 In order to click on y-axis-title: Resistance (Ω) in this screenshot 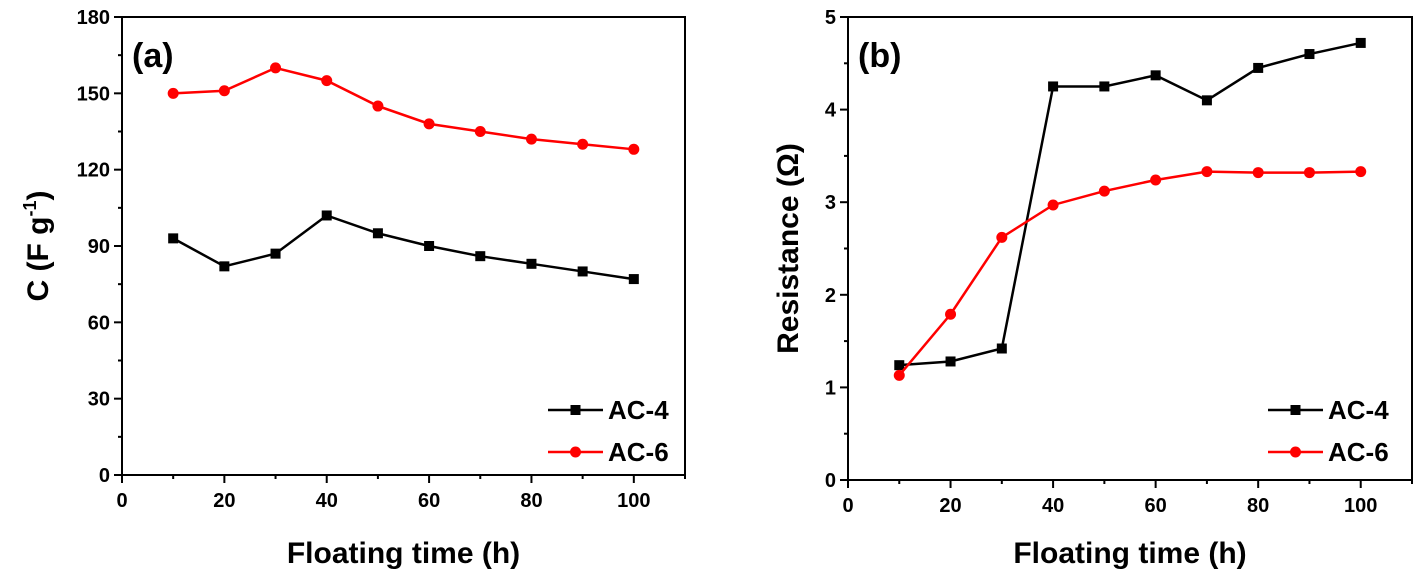, I will do `click(788, 248)`.